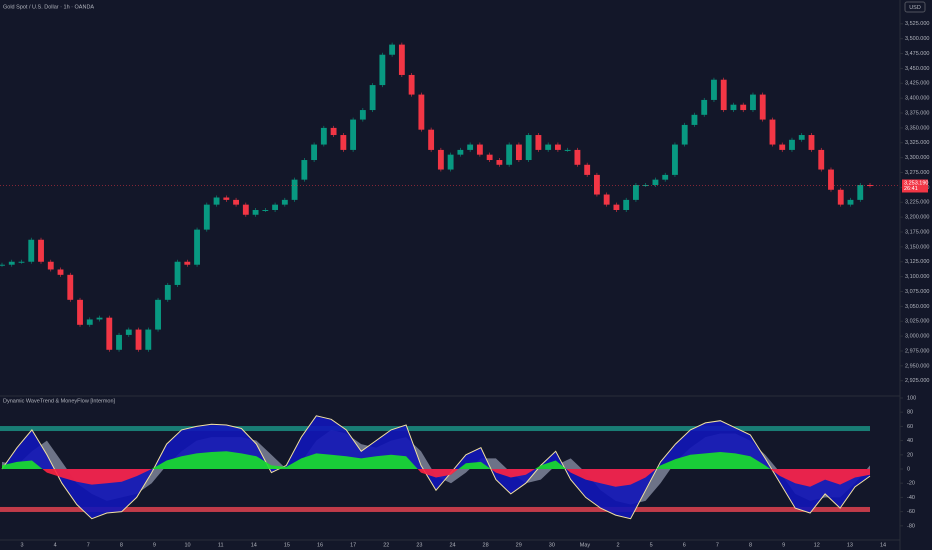 The width and height of the screenshot is (932, 550). Describe the element at coordinates (48, 7) in the screenshot. I see `symbol-title: Gold Spot / U.S. Dollar · 1h · OANDA` at that location.